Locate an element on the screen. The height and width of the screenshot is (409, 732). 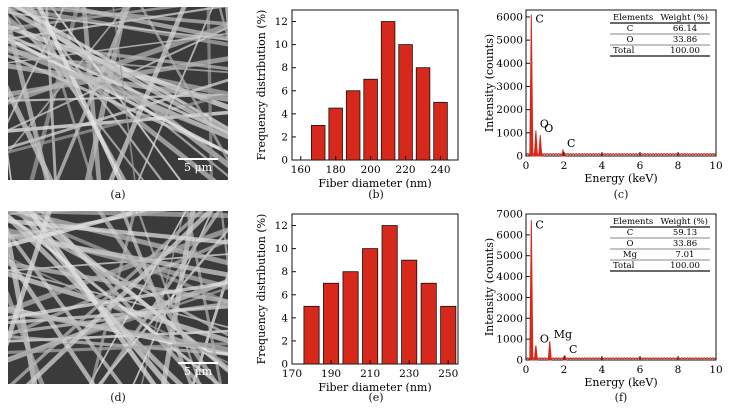
plot-frame is located at coordinates (621, 287).